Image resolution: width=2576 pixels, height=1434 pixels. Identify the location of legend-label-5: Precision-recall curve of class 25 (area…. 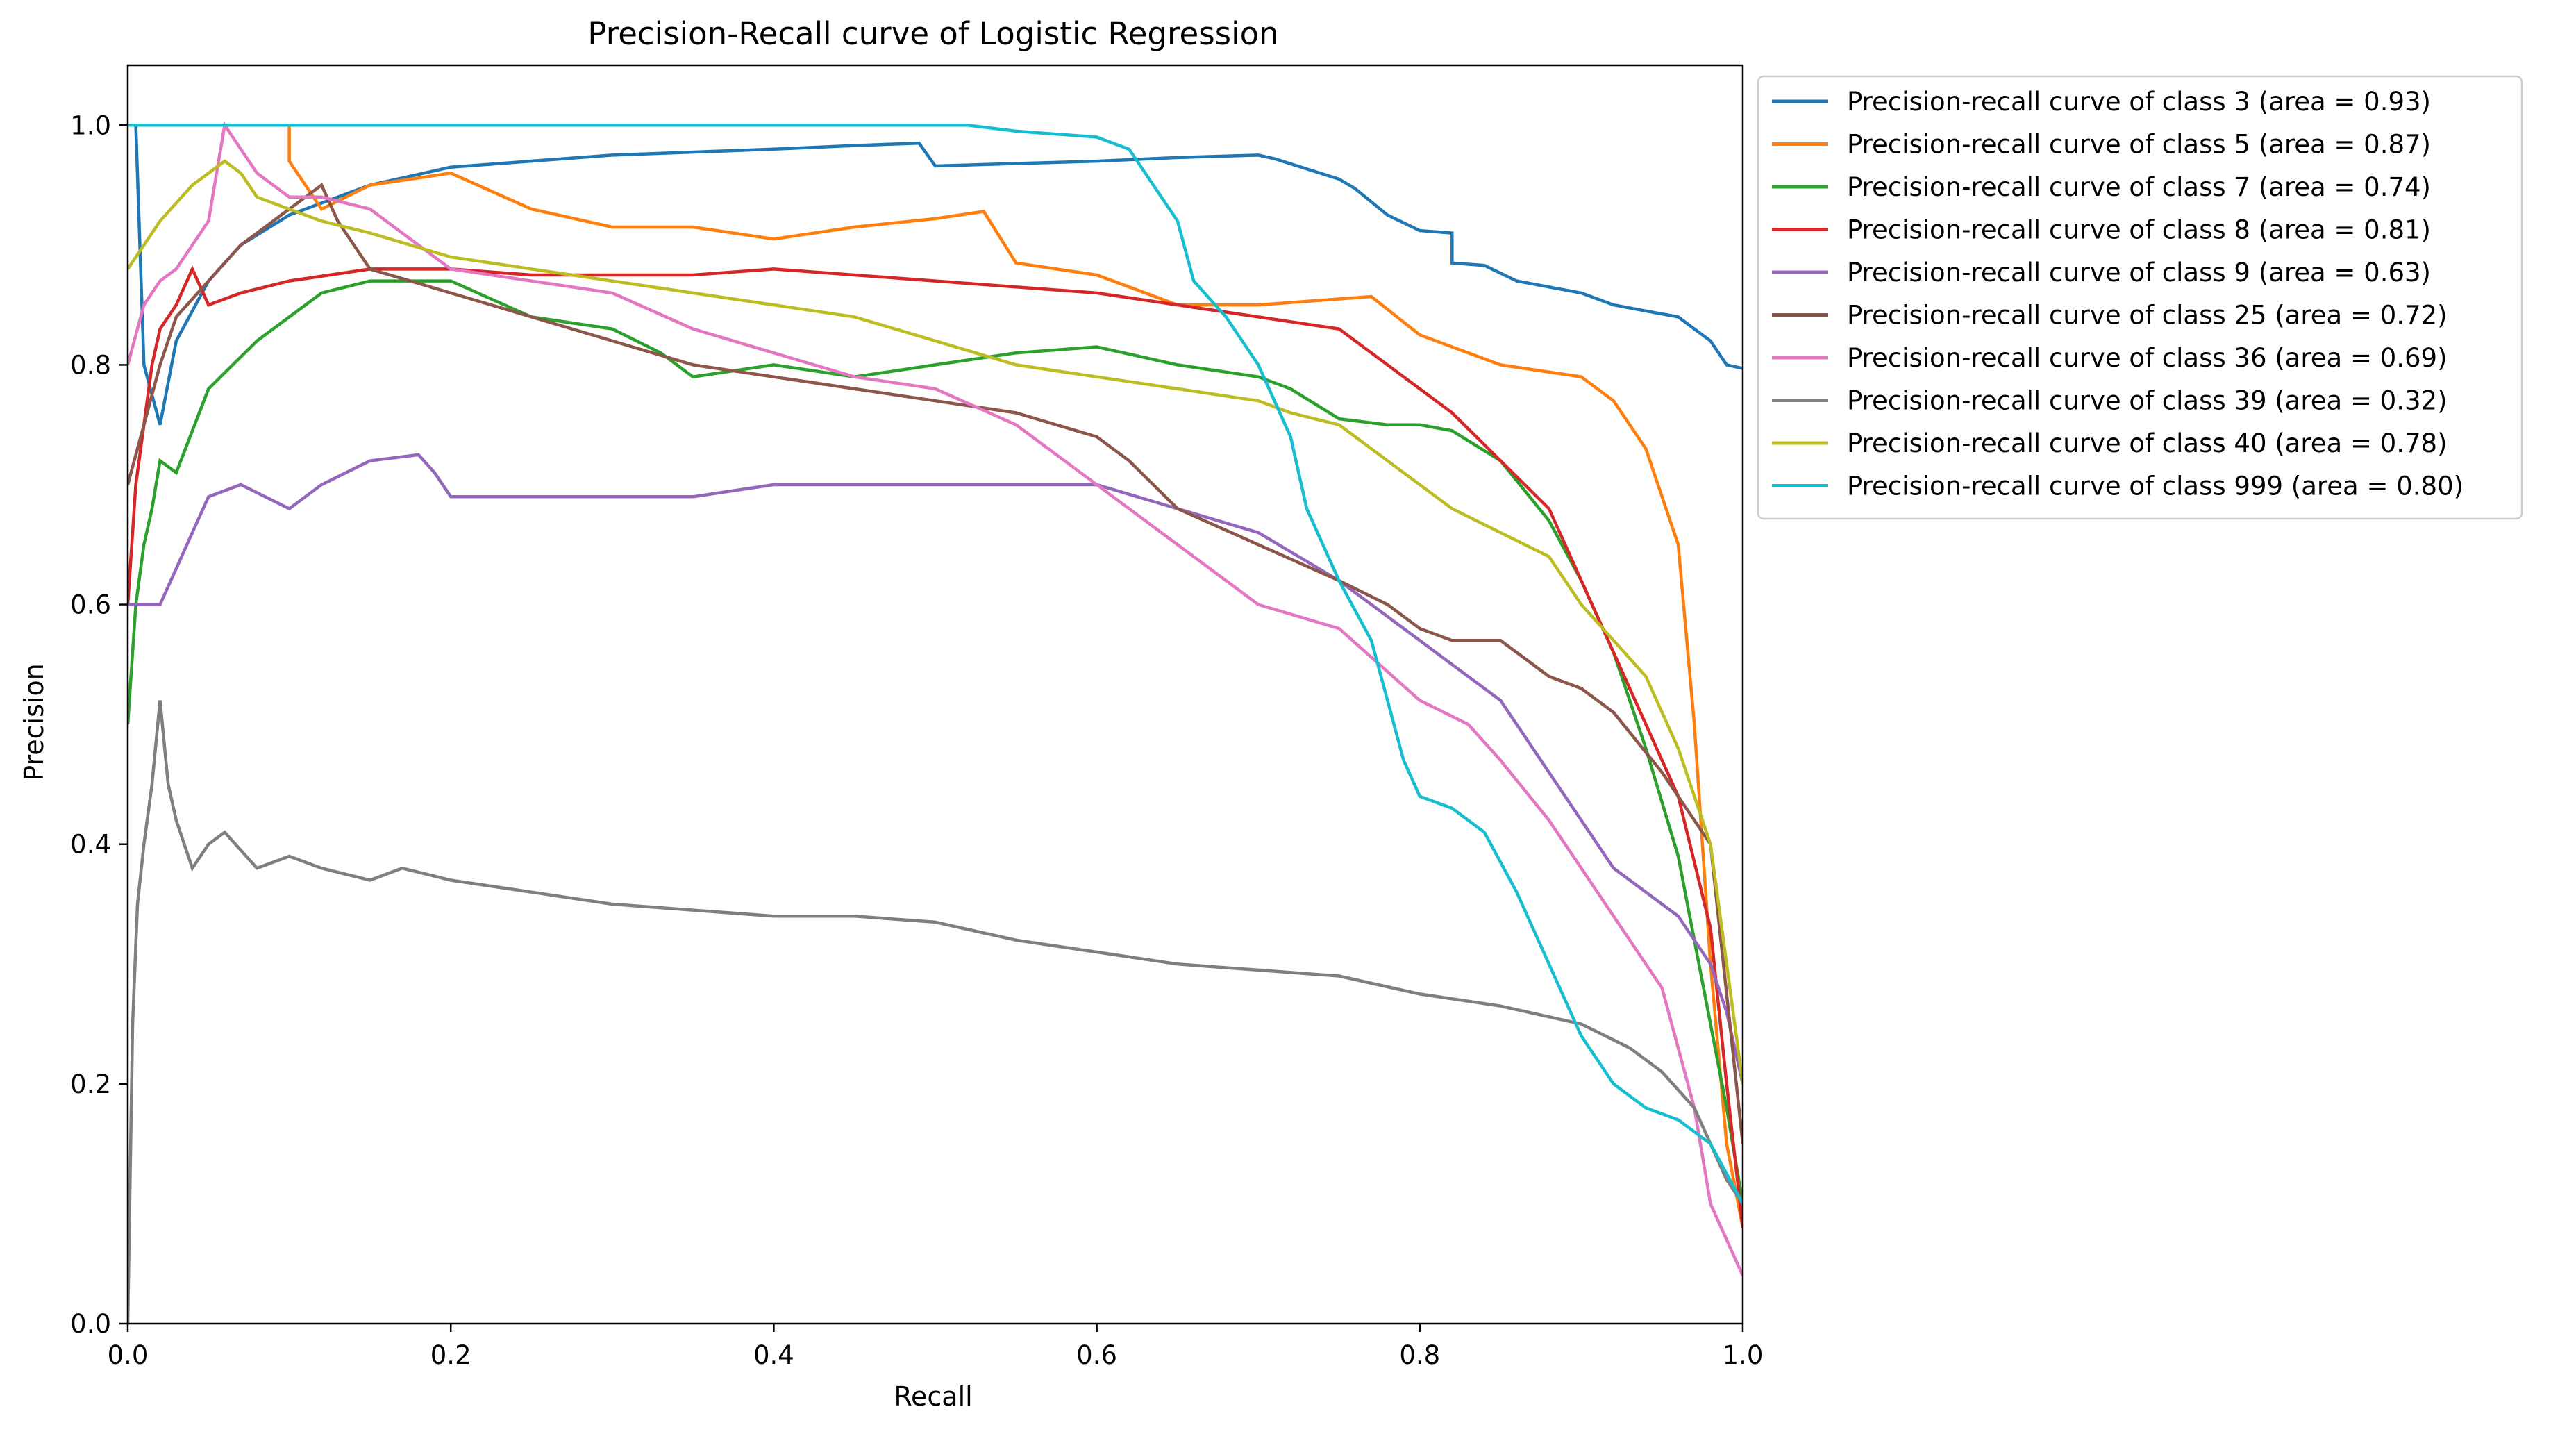
(2147, 316).